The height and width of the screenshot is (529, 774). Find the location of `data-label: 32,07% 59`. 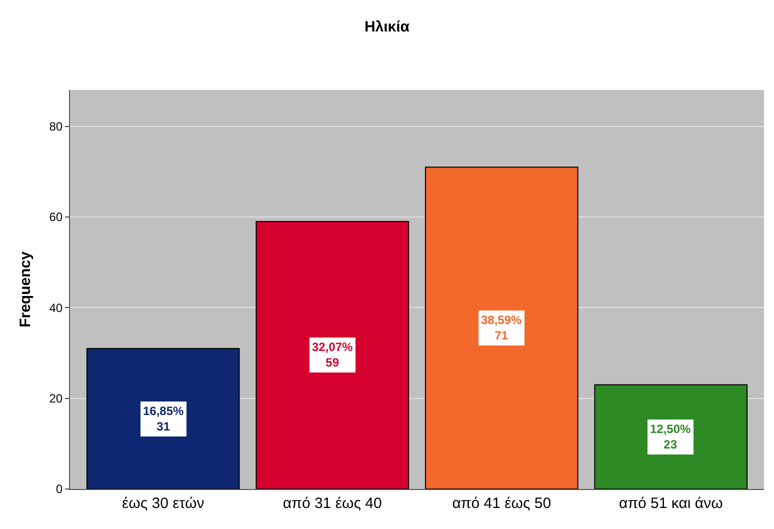

data-label: 32,07% 59 is located at coordinates (333, 355).